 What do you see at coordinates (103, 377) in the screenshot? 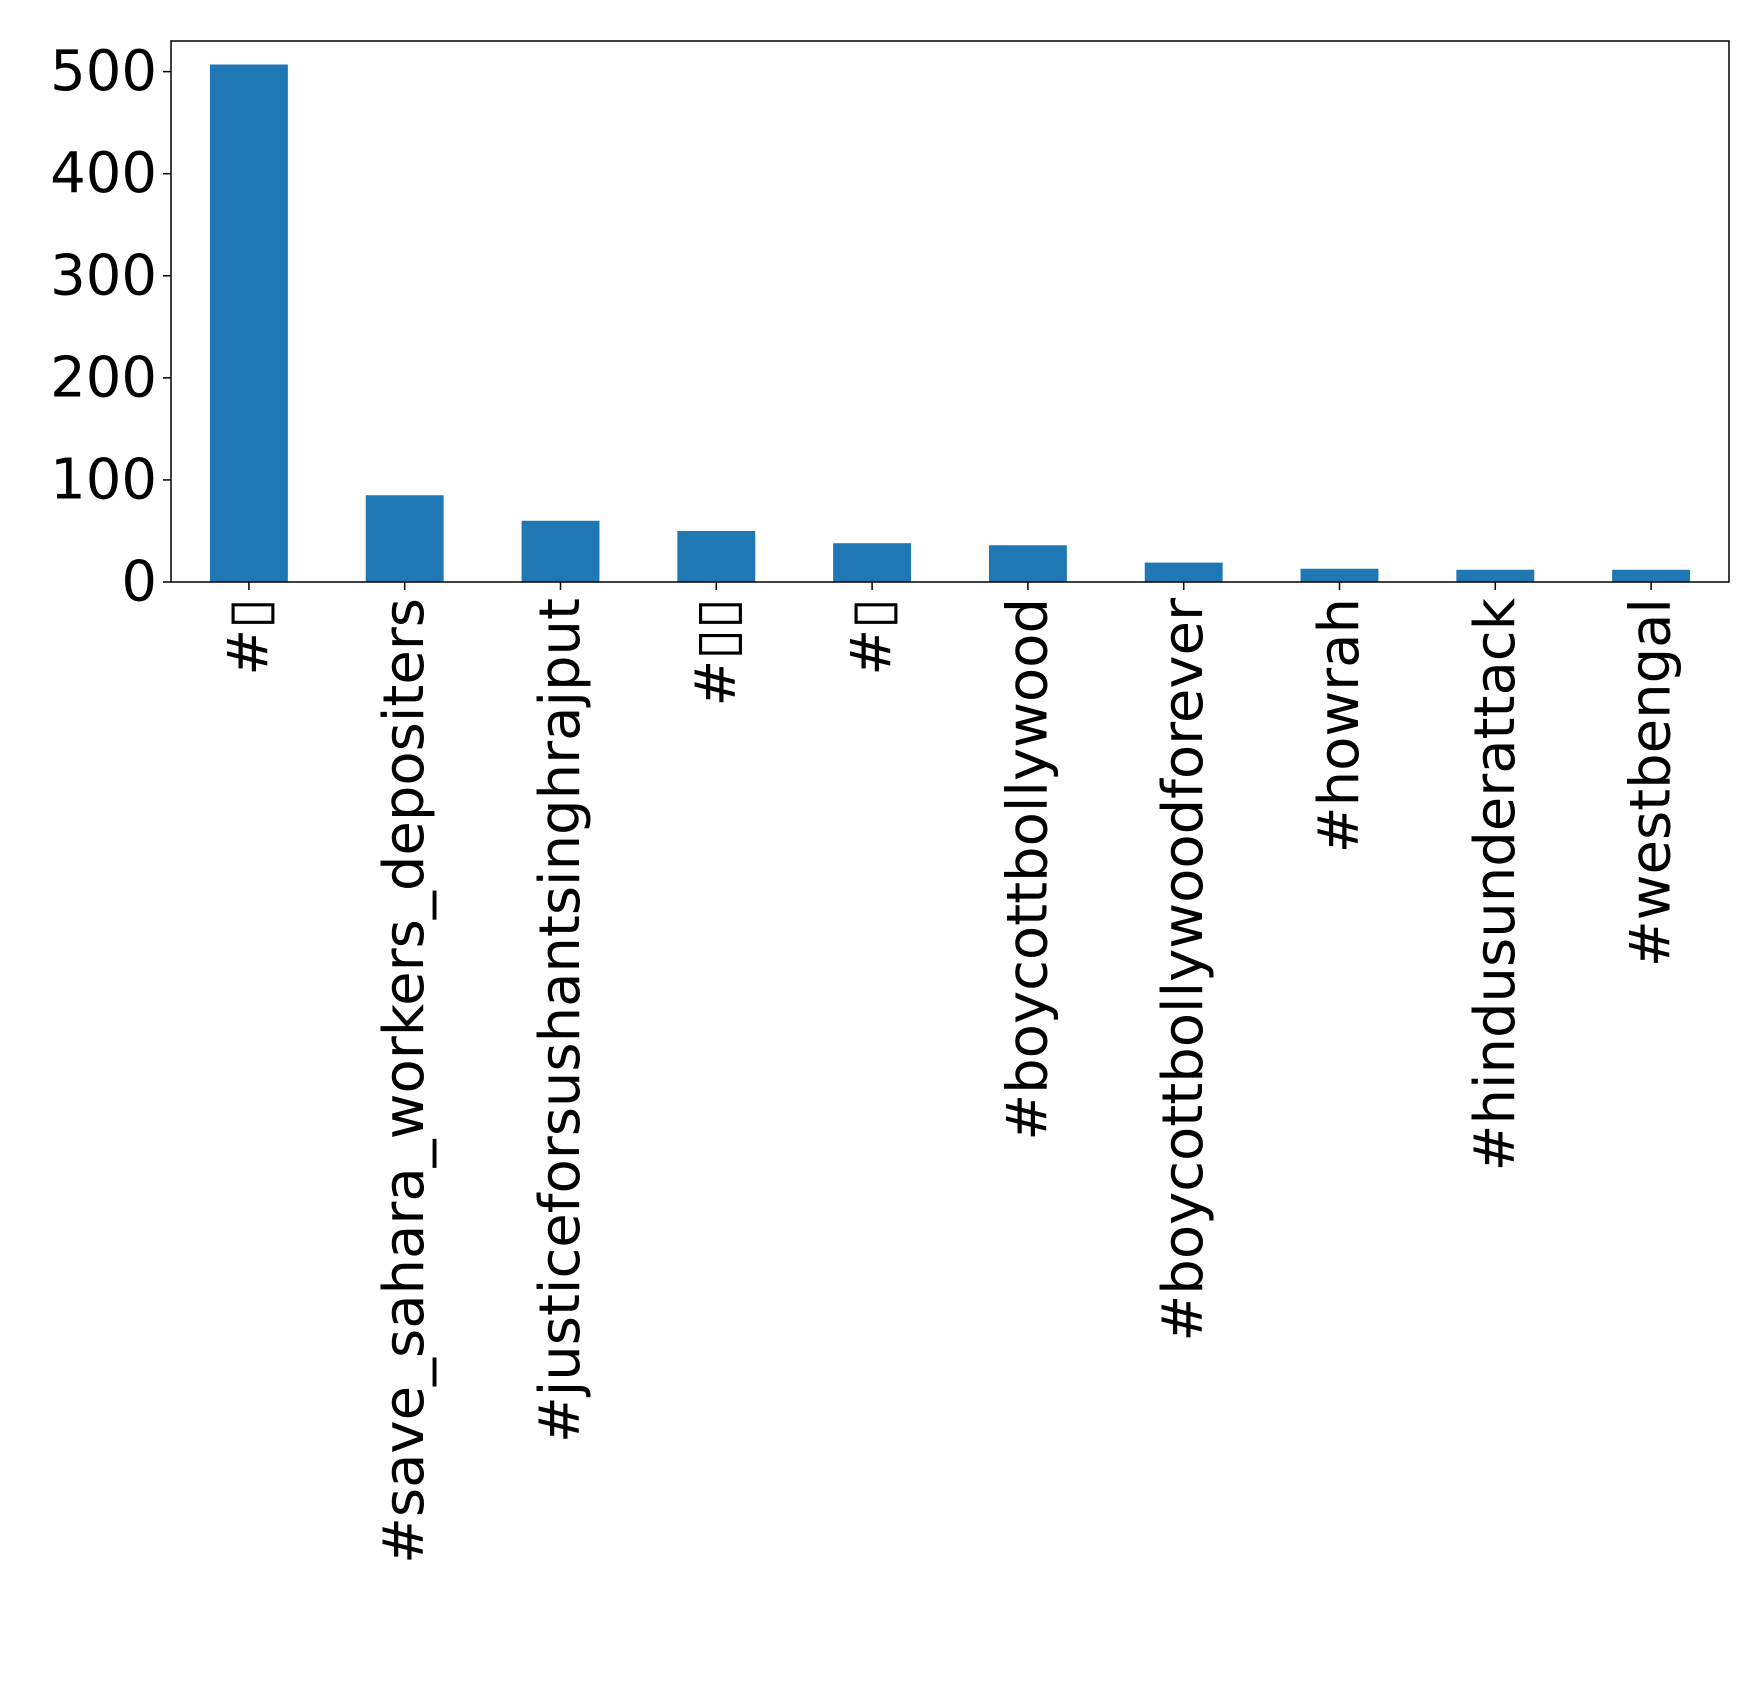
I see `y-tick-label: 200` at bounding box center [103, 377].